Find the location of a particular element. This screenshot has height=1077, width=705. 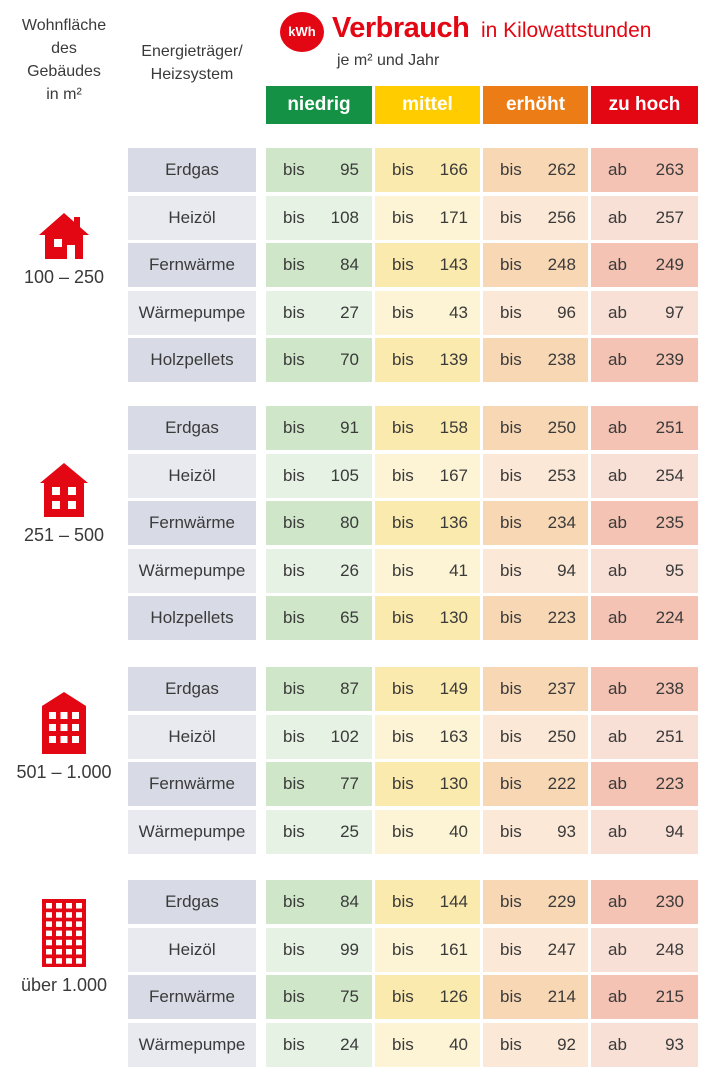

value-cell-mittel: bis 43 is located at coordinates (427, 312).